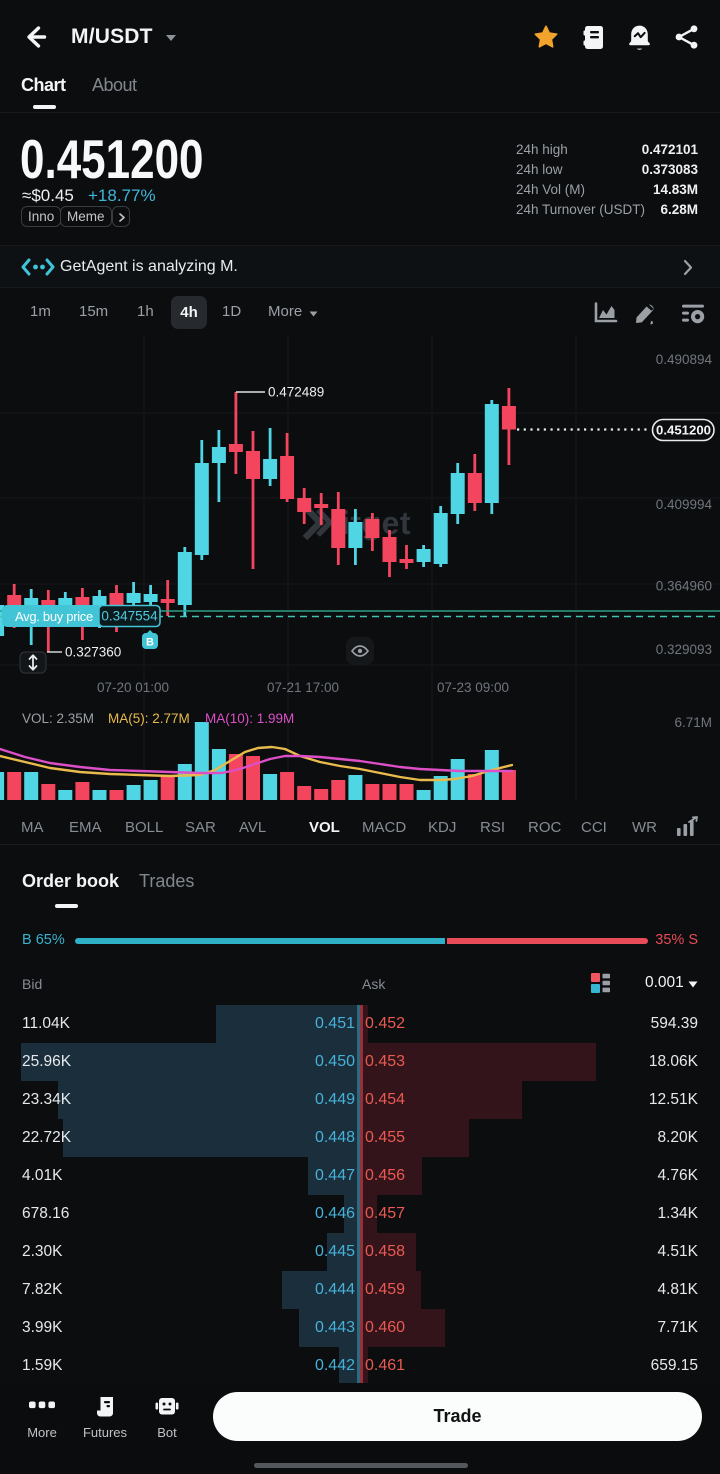 The height and width of the screenshot is (1474, 720). What do you see at coordinates (133, 687) in the screenshot?
I see `svg-text: 07-20 01:00` at bounding box center [133, 687].